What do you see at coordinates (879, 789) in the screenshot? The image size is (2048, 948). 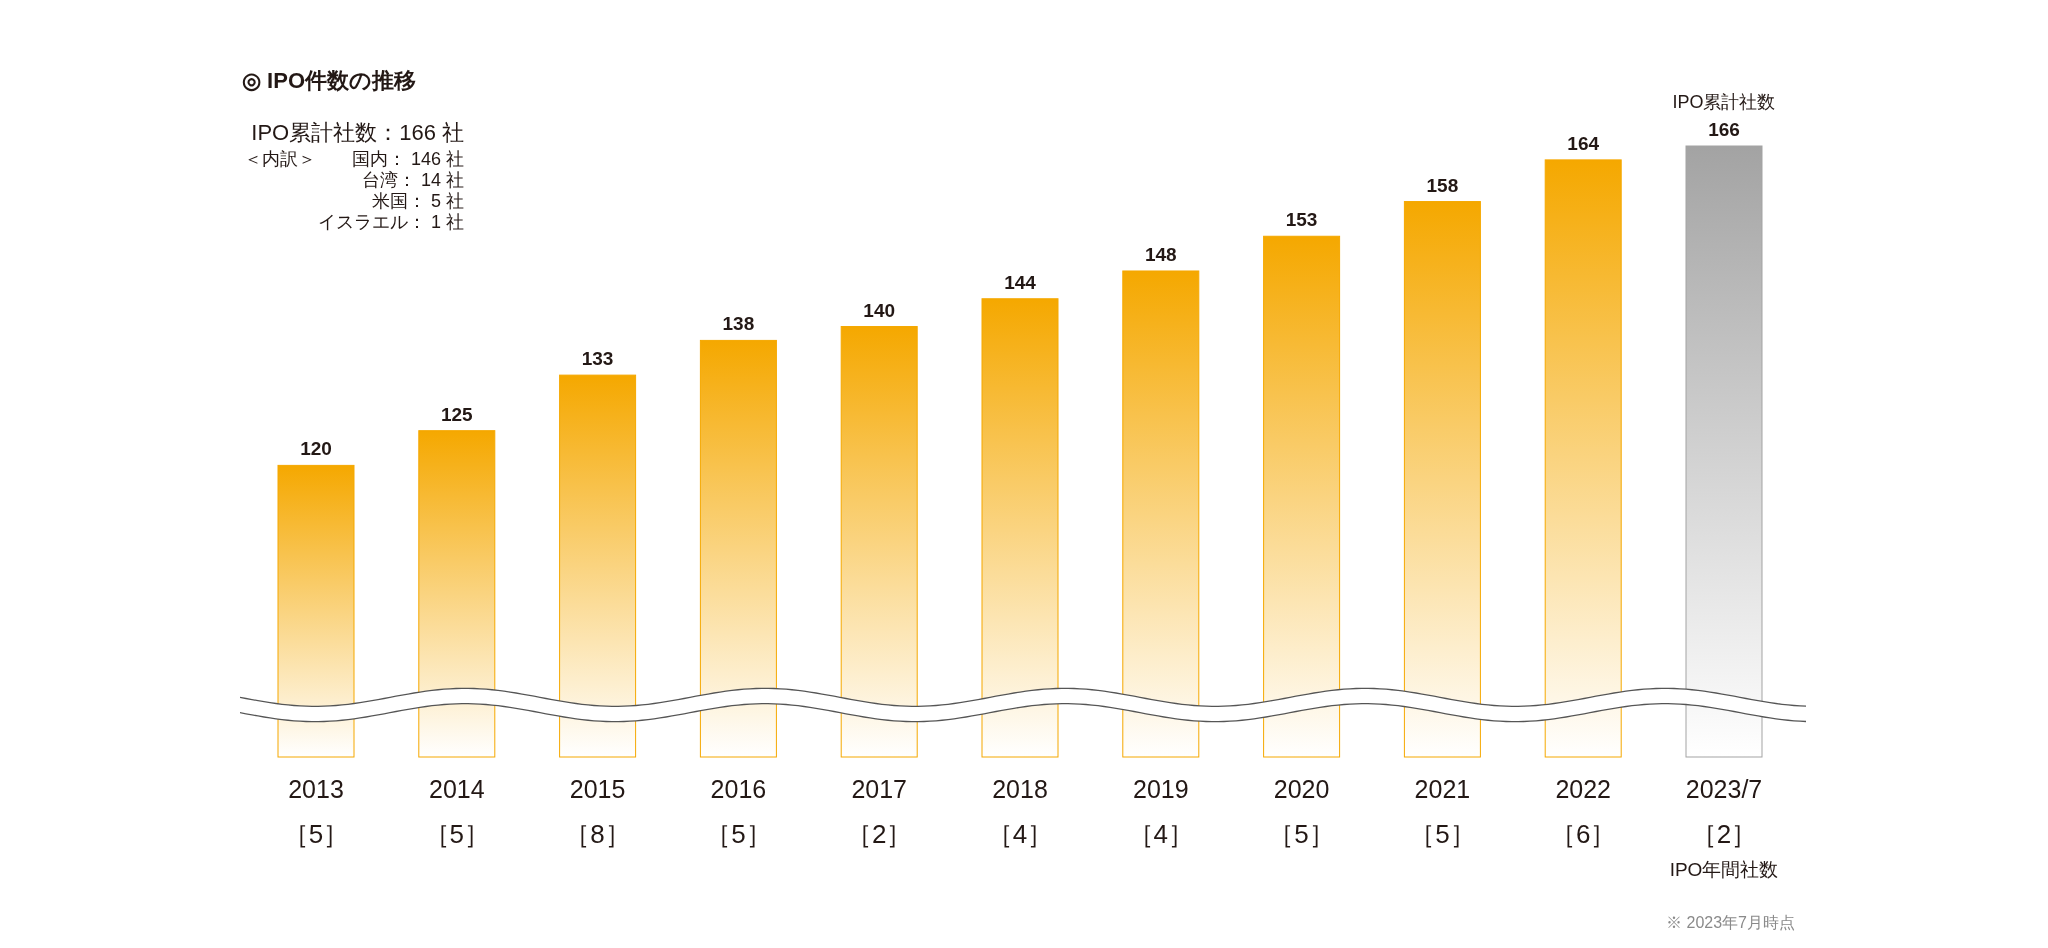 I see `x-tick-label: 2017` at bounding box center [879, 789].